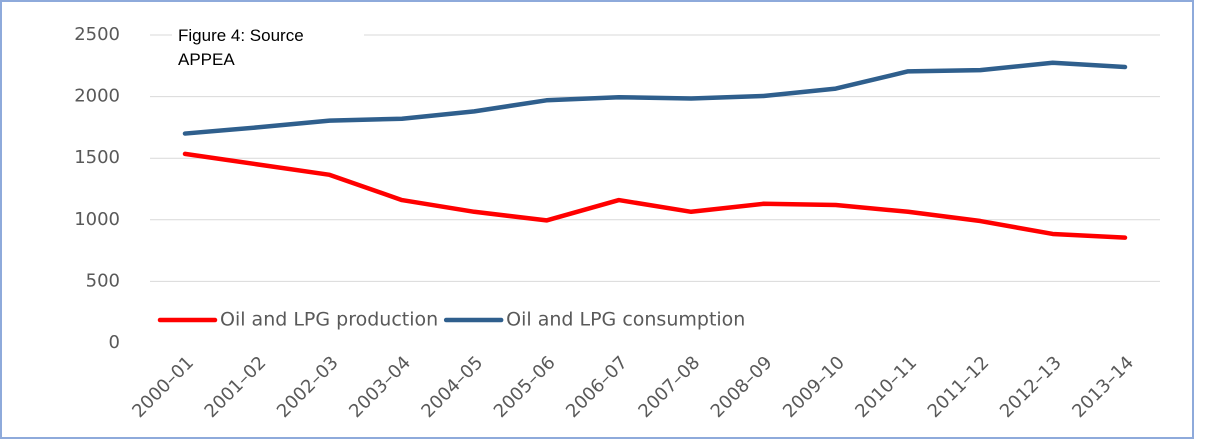 The image size is (1208, 446). Describe the element at coordinates (452, 387) in the screenshot. I see `x-tick-label: 2004–05` at that location.